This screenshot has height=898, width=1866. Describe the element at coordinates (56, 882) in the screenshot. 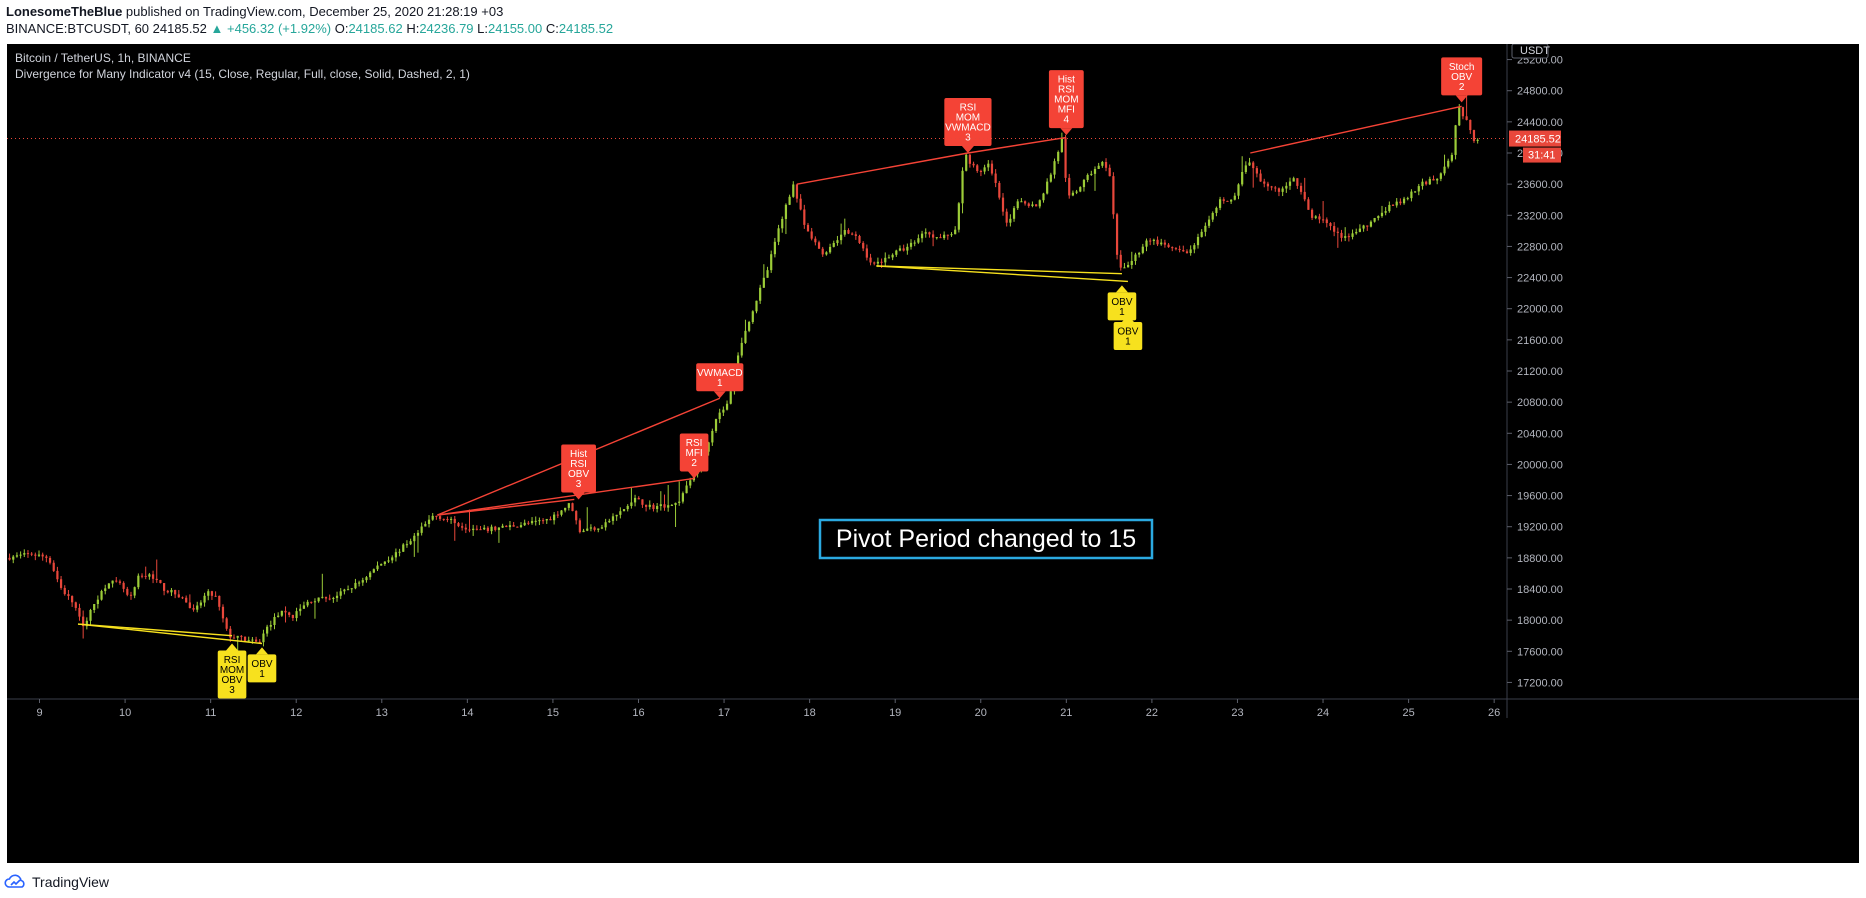

I see `footer-brand: TradingView` at that location.